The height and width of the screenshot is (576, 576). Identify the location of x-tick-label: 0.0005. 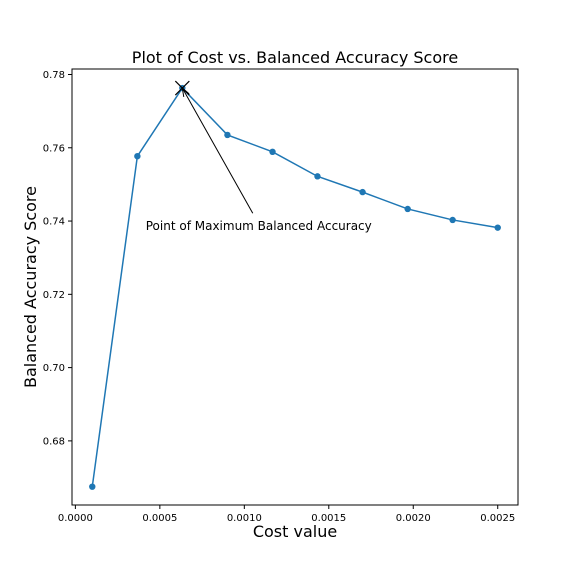
(159, 518).